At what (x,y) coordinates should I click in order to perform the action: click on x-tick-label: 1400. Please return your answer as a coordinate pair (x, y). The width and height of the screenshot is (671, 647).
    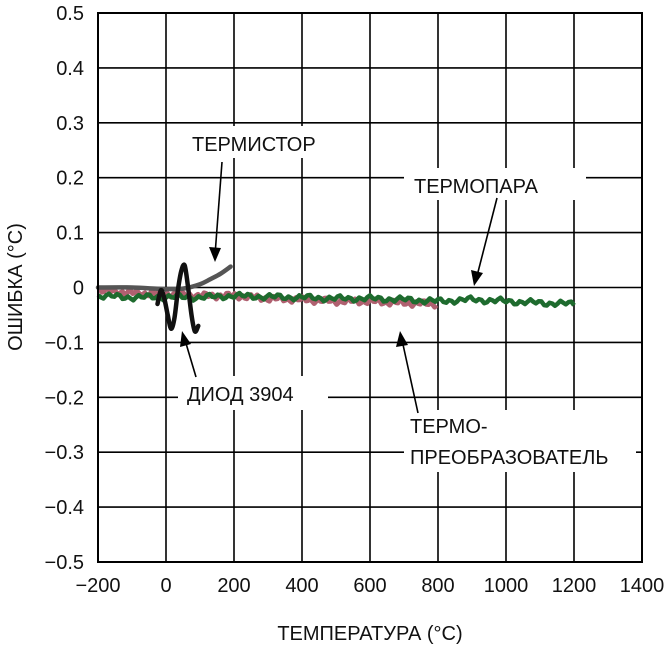
    Looking at the image, I should click on (642, 586).